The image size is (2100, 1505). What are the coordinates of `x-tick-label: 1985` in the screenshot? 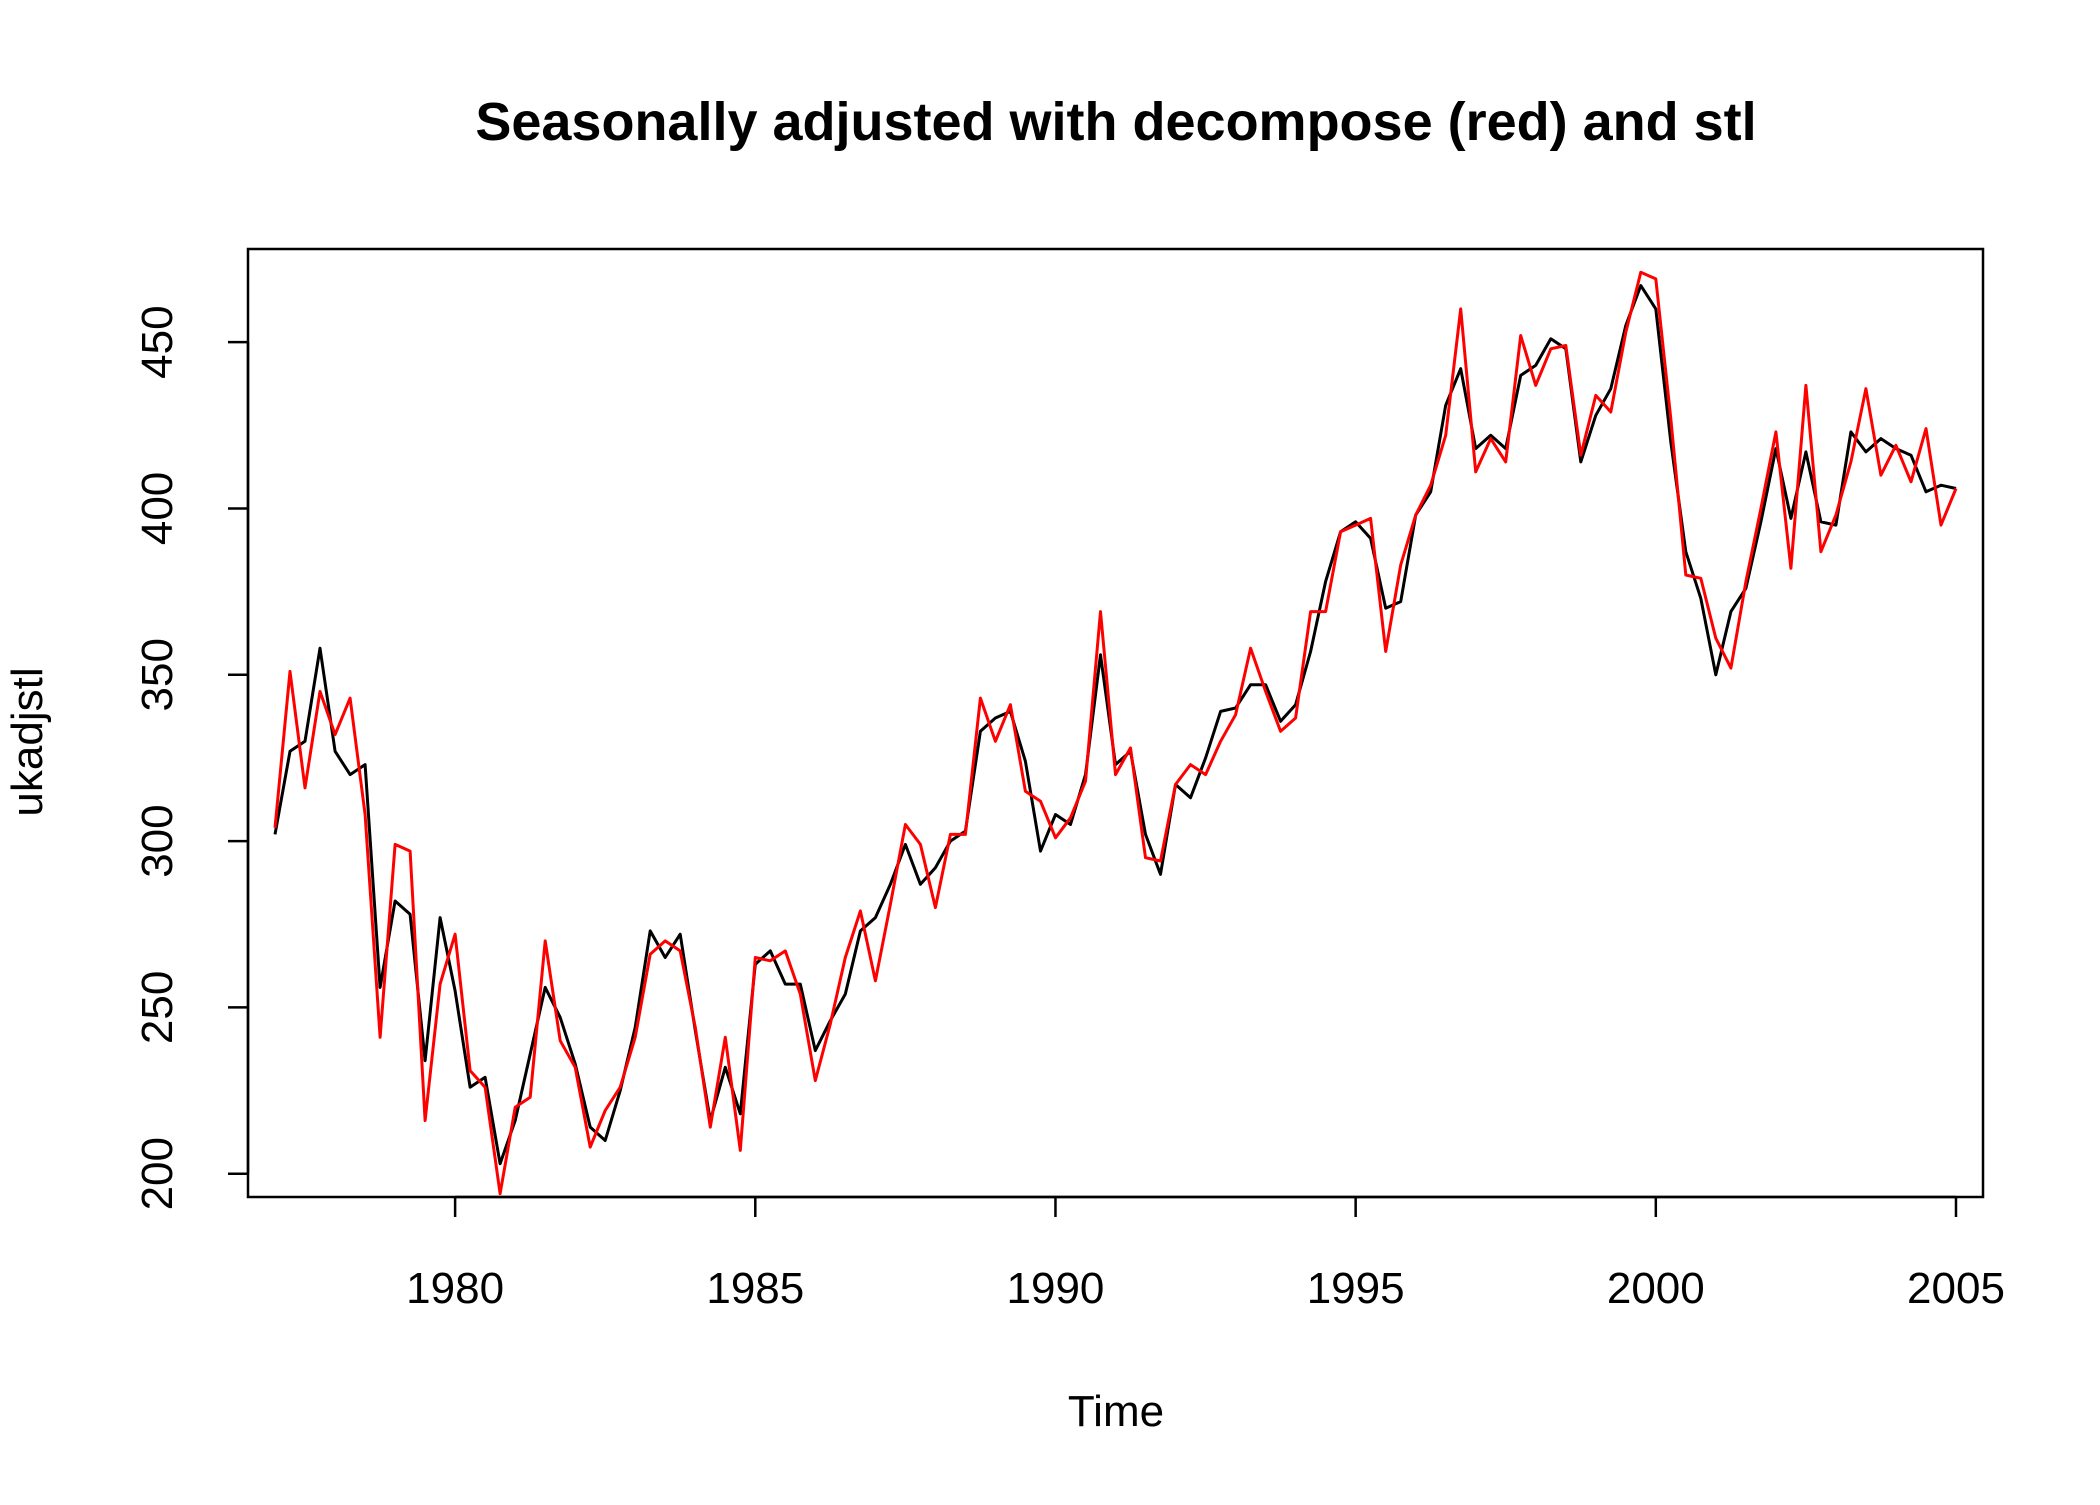 It's located at (755, 1288).